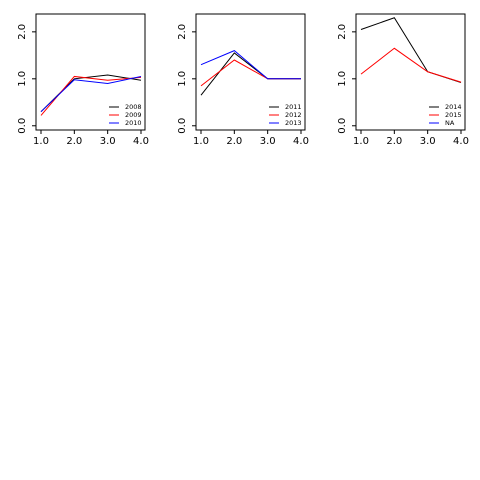 The width and height of the screenshot is (480, 480). What do you see at coordinates (293, 107) in the screenshot?
I see `legend-label: 2011` at bounding box center [293, 107].